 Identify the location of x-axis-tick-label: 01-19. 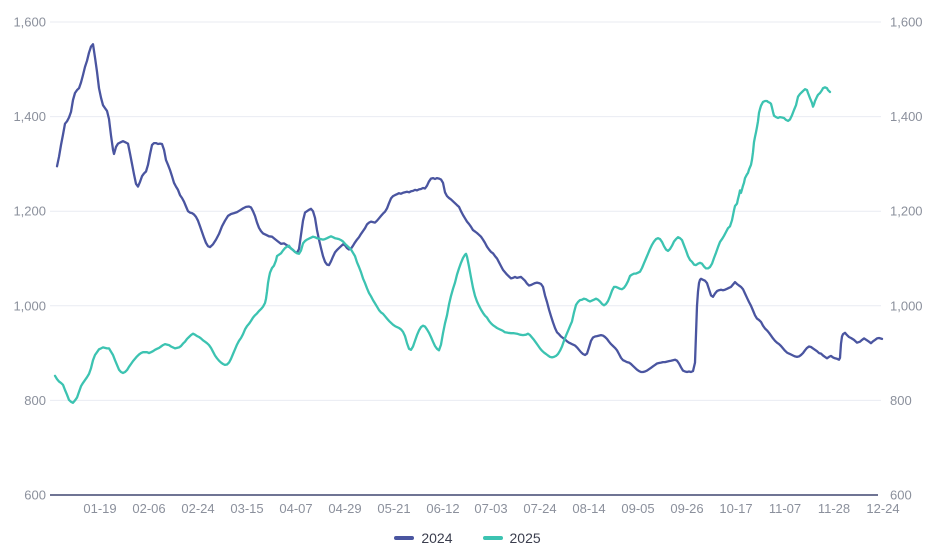
(99, 508).